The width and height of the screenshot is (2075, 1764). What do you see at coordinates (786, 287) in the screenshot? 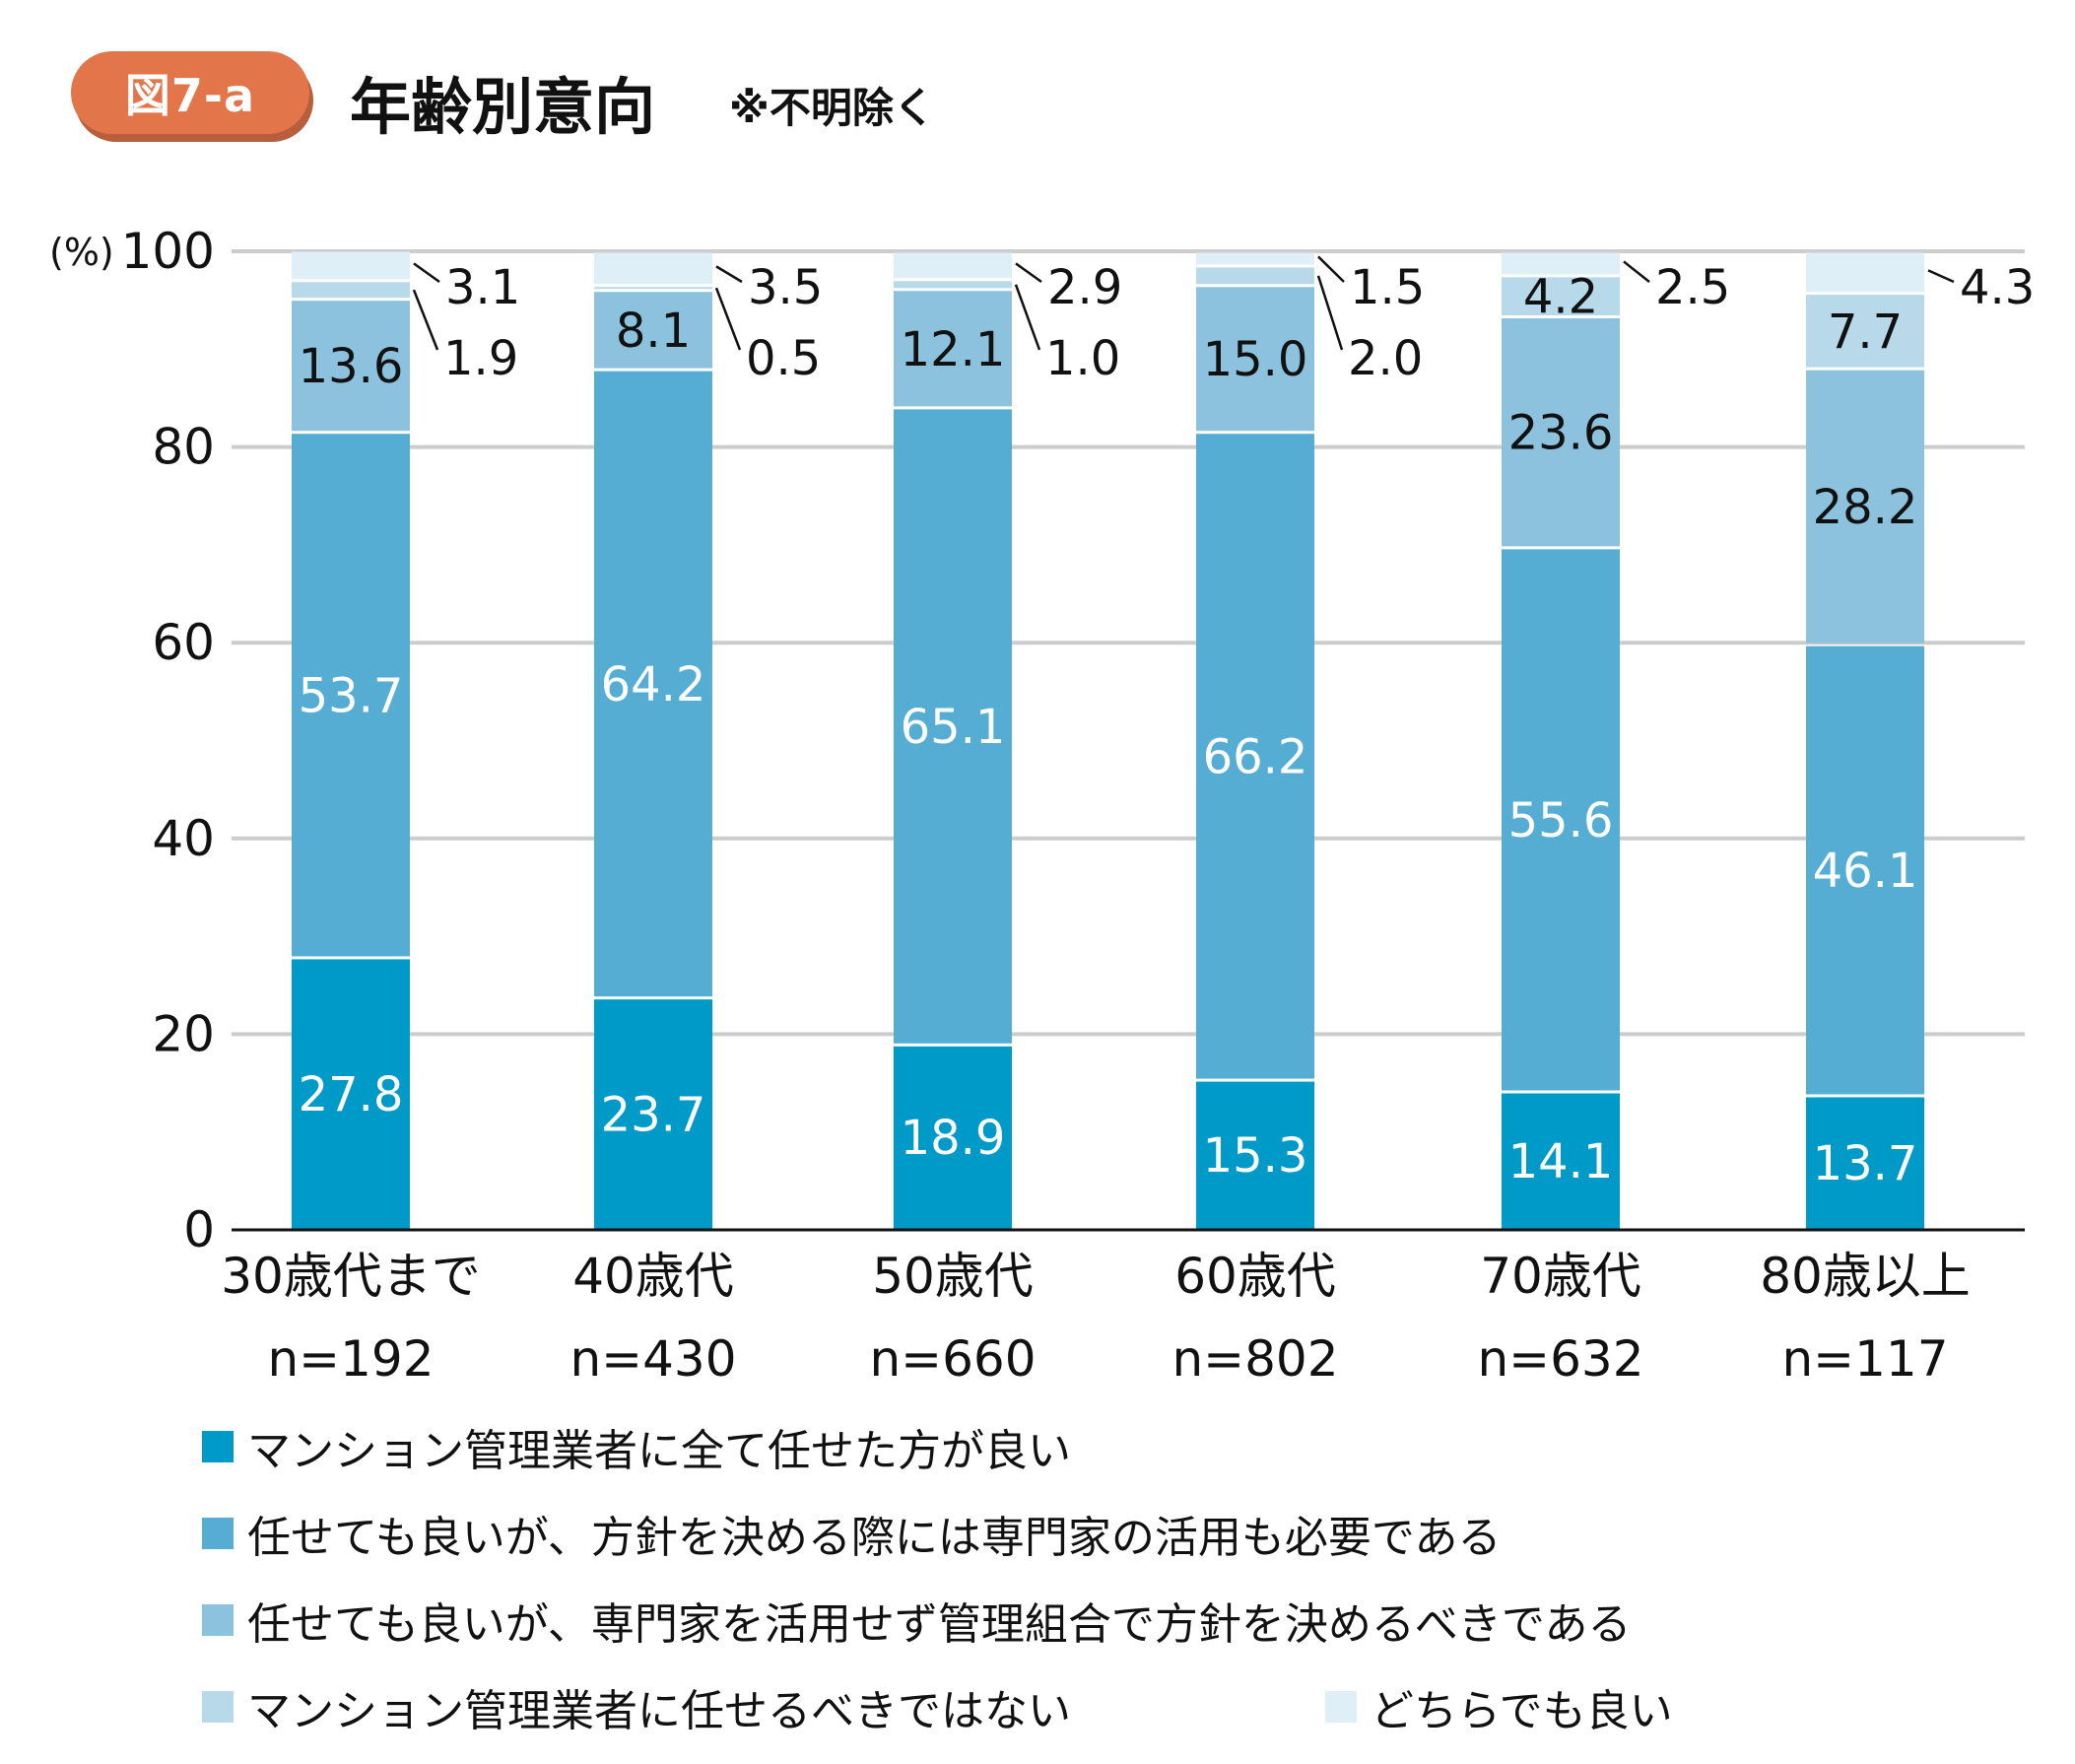
I see `data-label: 3.5` at bounding box center [786, 287].